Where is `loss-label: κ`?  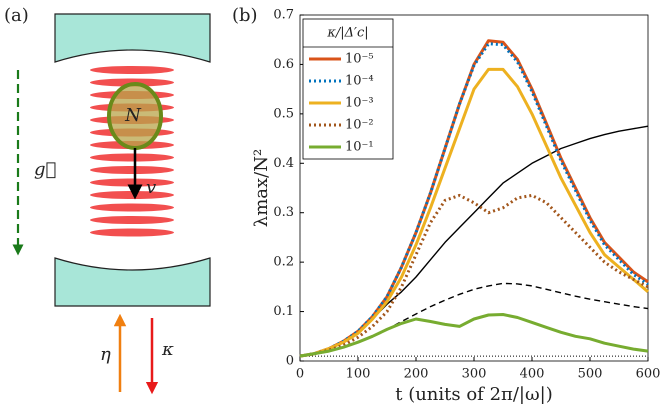
loss-label: κ is located at coordinates (167, 349).